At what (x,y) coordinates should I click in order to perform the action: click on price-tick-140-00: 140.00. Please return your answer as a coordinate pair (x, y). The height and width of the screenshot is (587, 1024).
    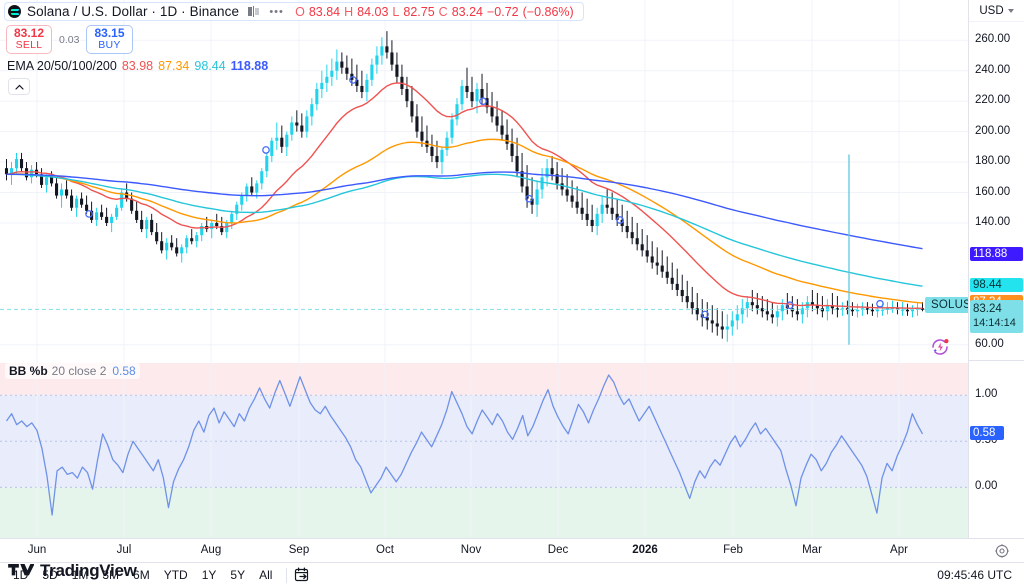
    Looking at the image, I should click on (993, 221).